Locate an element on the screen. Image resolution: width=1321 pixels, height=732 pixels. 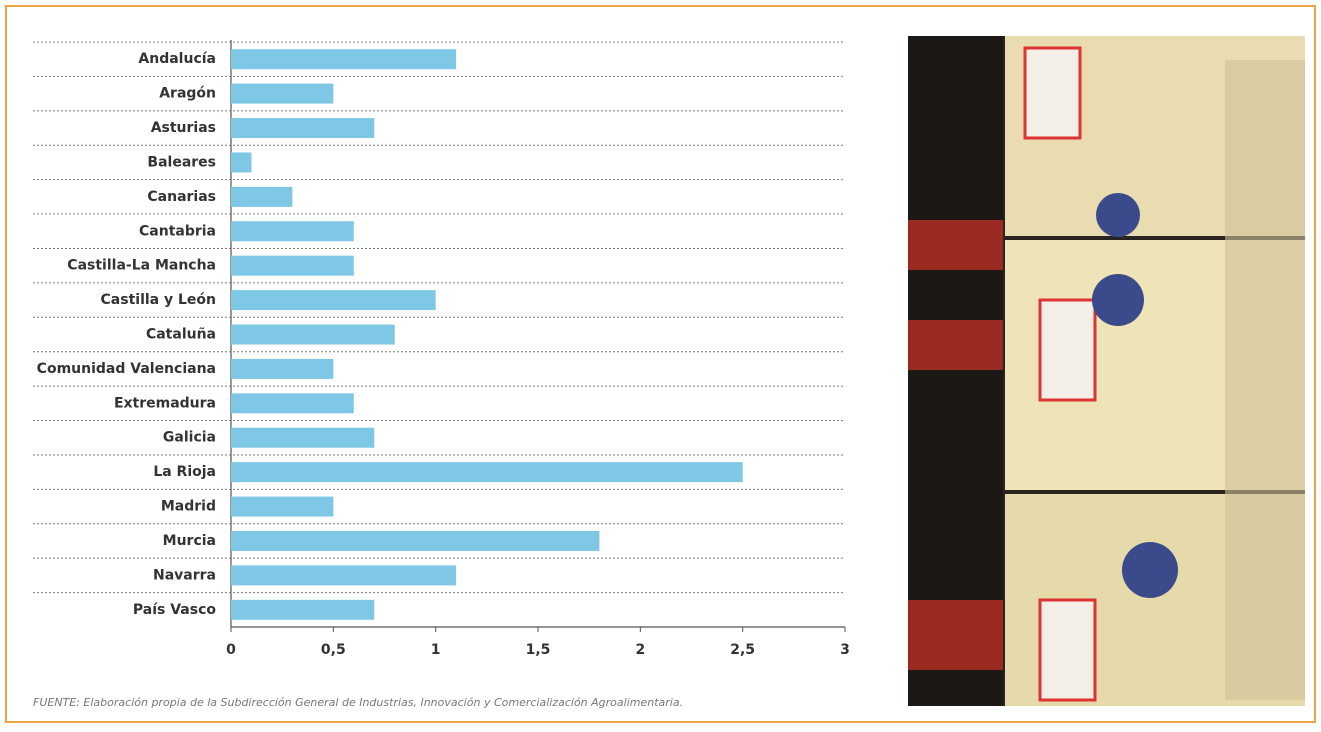
x-tick-label: 3 is located at coordinates (845, 650).